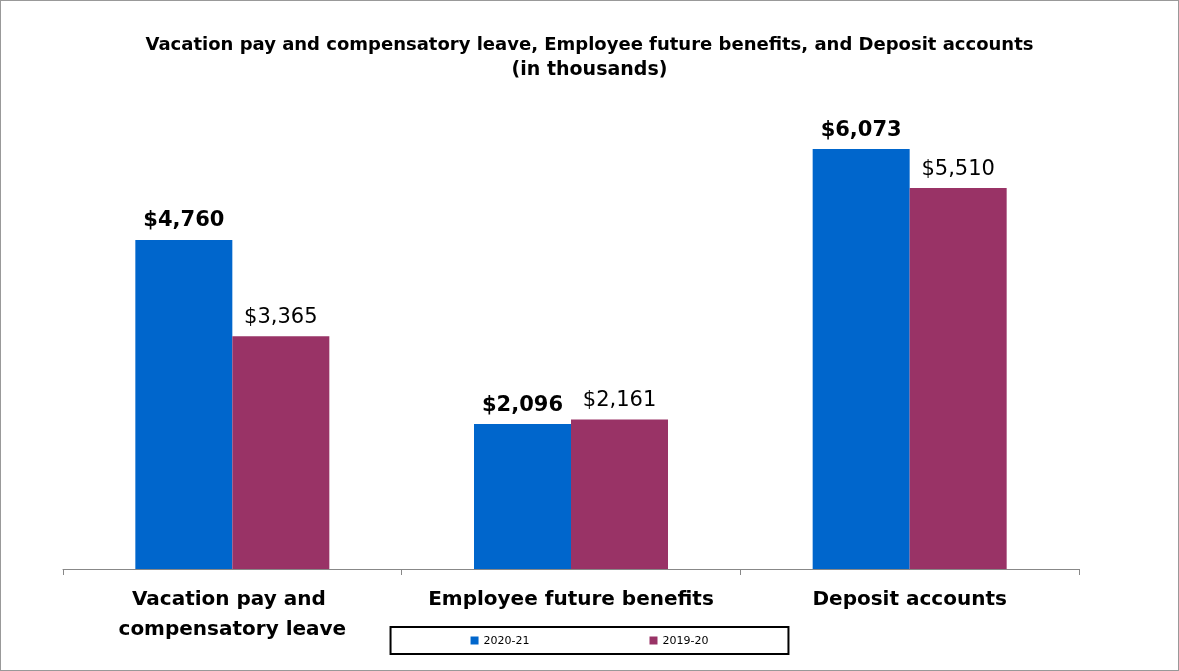  I want to click on data-label: $3,365, so click(281, 315).